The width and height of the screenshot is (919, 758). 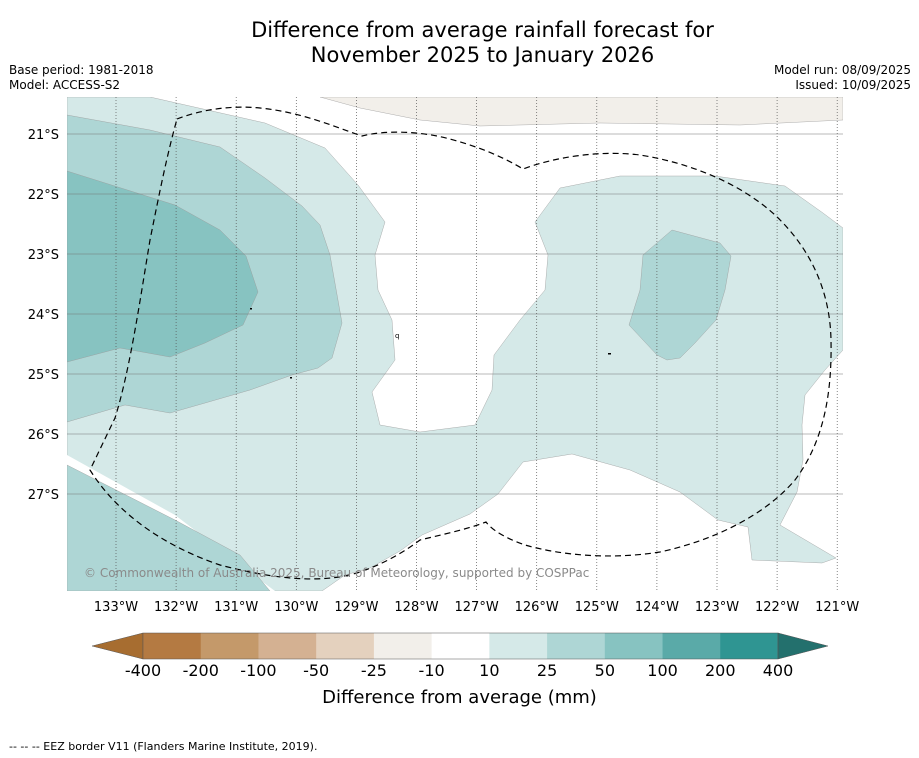 What do you see at coordinates (43, 135) in the screenshot?
I see `lat-label: 21°S` at bounding box center [43, 135].